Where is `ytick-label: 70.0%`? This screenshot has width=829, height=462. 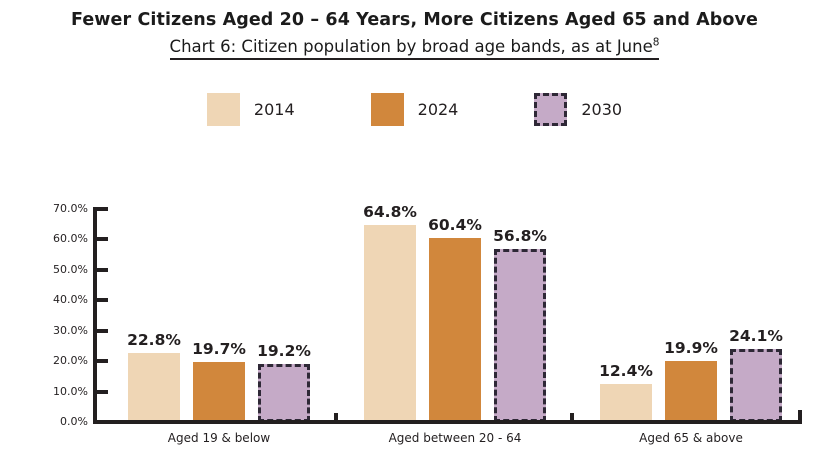 ytick-label: 70.0% is located at coordinates (70, 208).